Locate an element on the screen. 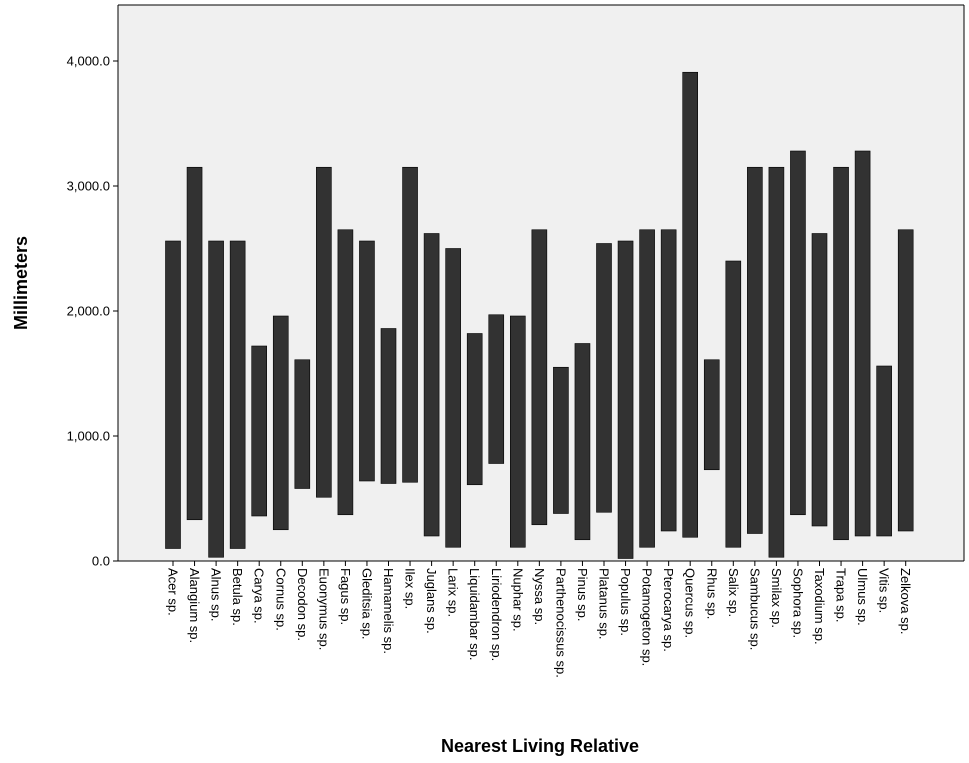 Image resolution: width=969 pixels, height=763 pixels. y-tick-label: 1,000.0 is located at coordinates (88, 436).